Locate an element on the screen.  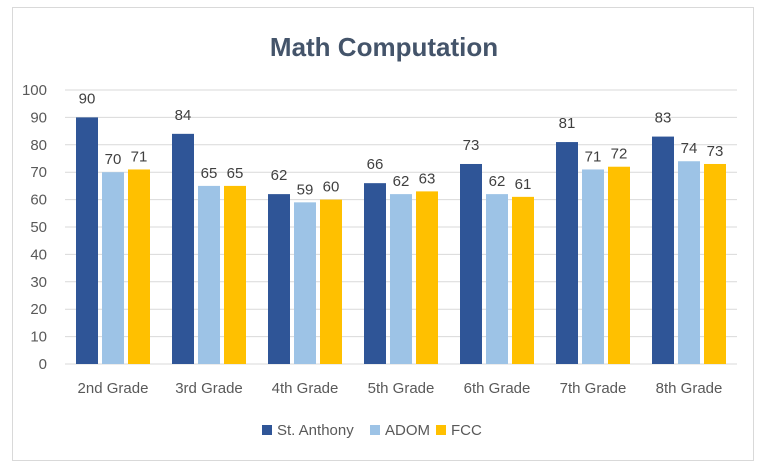
y-tick-label: 10 is located at coordinates (38, 337).